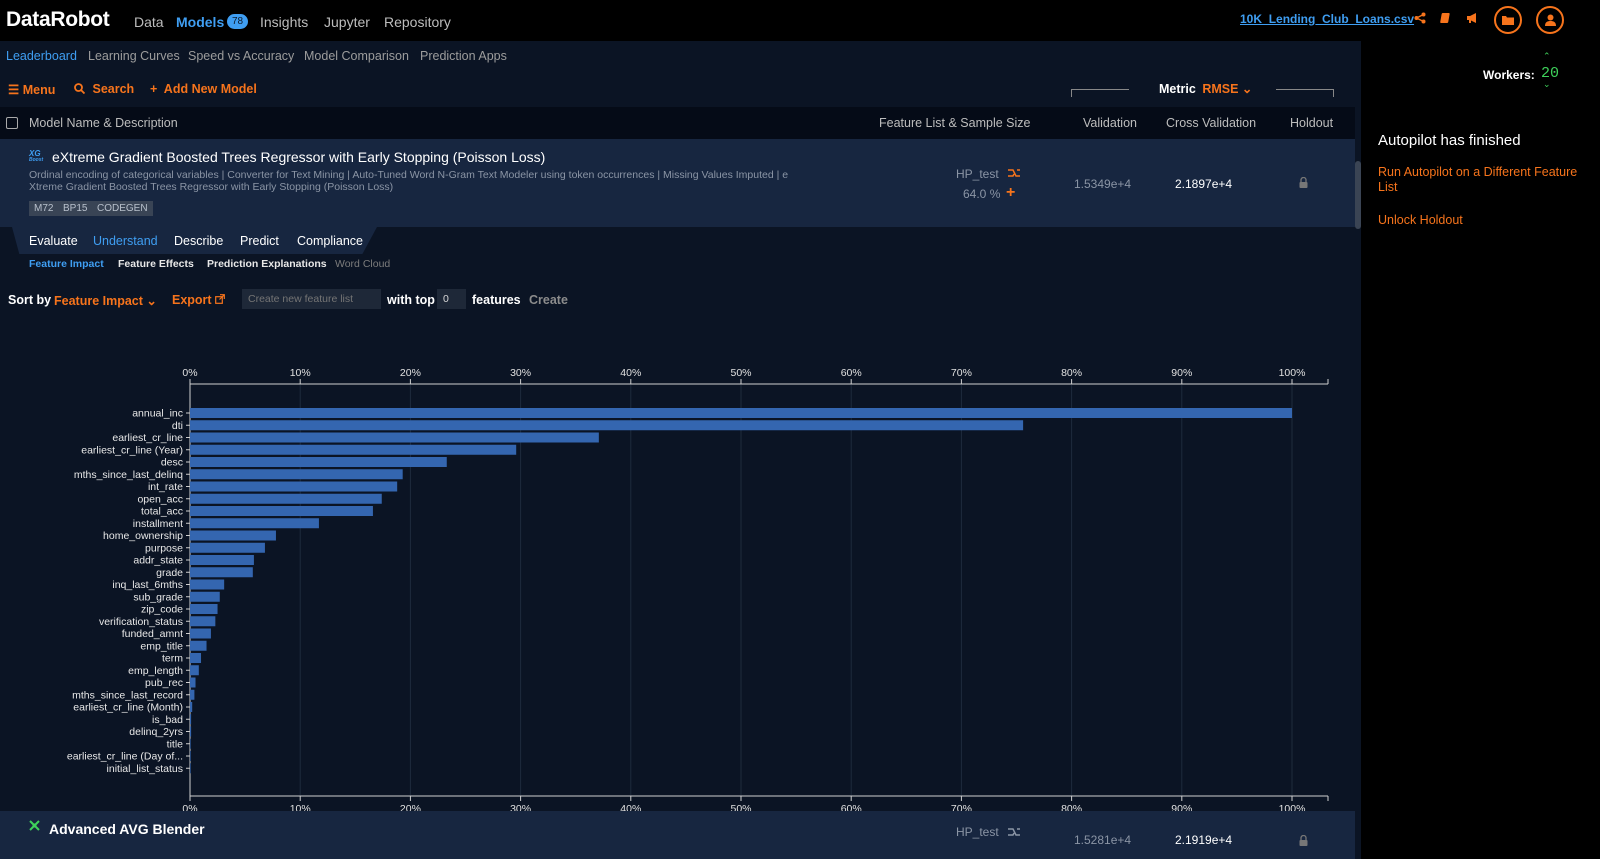 The height and width of the screenshot is (859, 1600). What do you see at coordinates (28, 19) in the screenshot?
I see `logo-text-data: Data` at bounding box center [28, 19].